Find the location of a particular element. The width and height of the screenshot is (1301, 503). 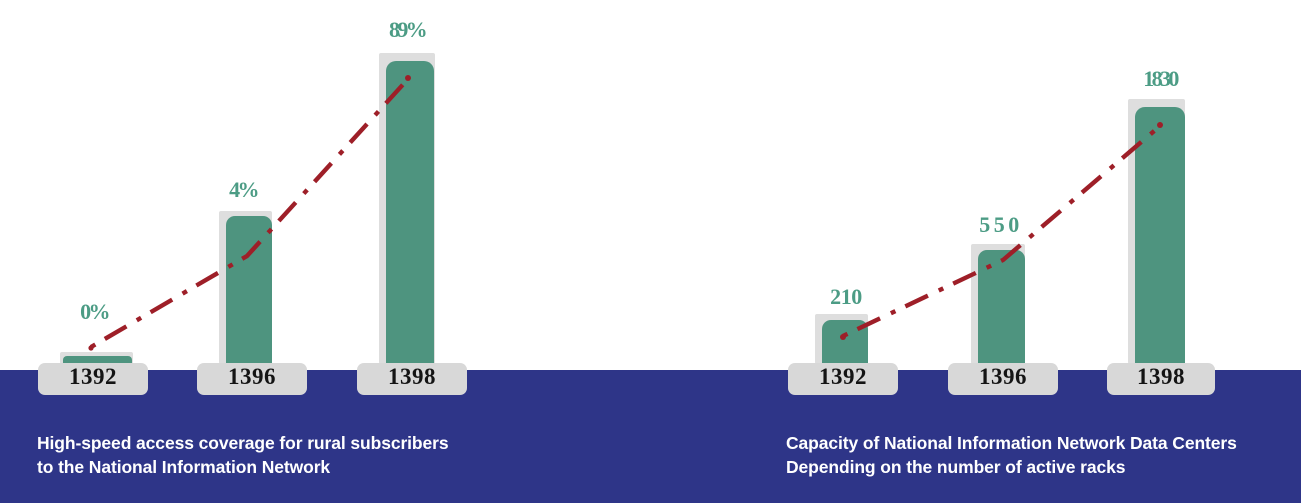

value-label: 210 is located at coordinates (846, 296).